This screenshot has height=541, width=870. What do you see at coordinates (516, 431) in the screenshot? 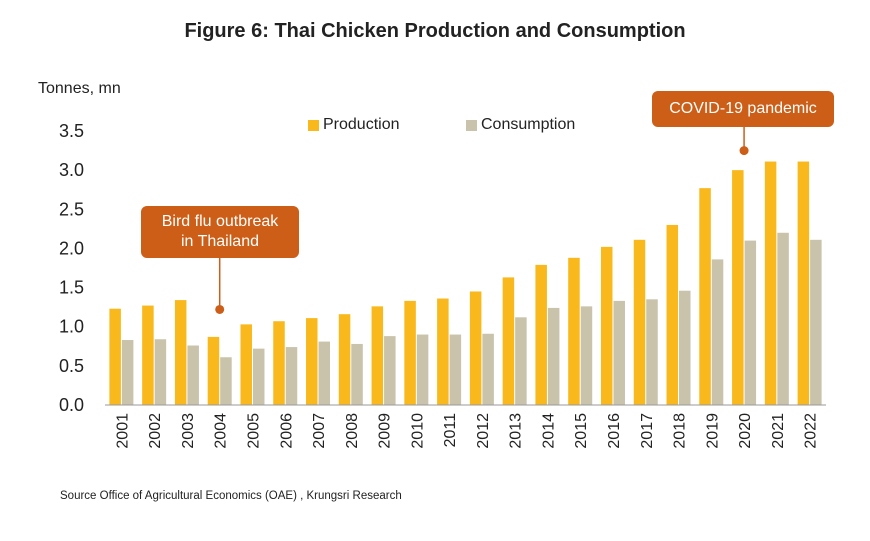
I see `x-tick-label-2013: 2013` at bounding box center [516, 431].